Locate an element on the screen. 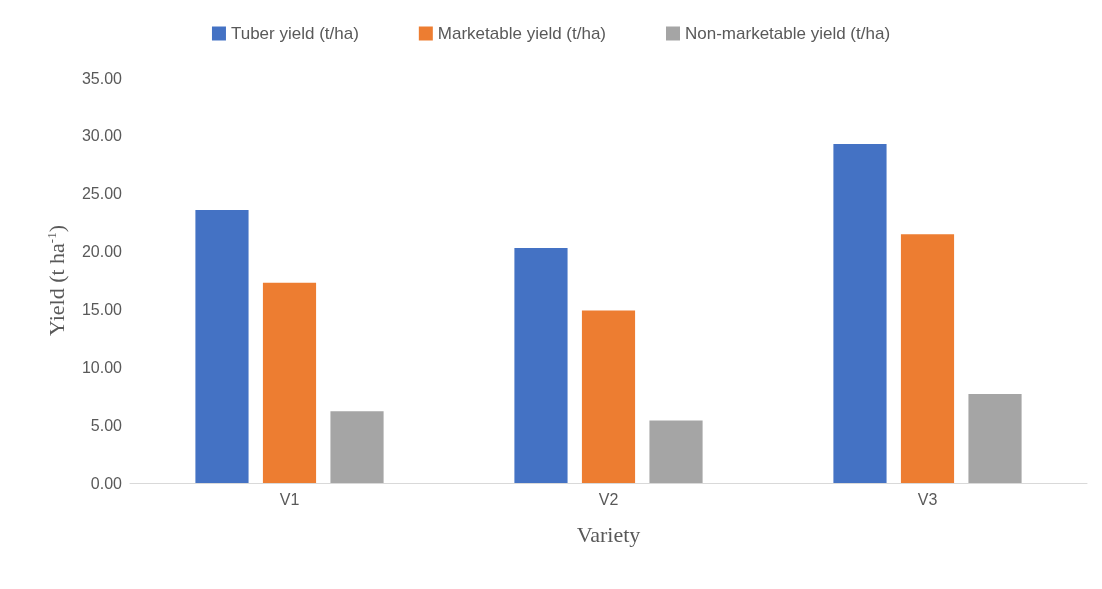  y-tick-label: 35.00 is located at coordinates (102, 78).